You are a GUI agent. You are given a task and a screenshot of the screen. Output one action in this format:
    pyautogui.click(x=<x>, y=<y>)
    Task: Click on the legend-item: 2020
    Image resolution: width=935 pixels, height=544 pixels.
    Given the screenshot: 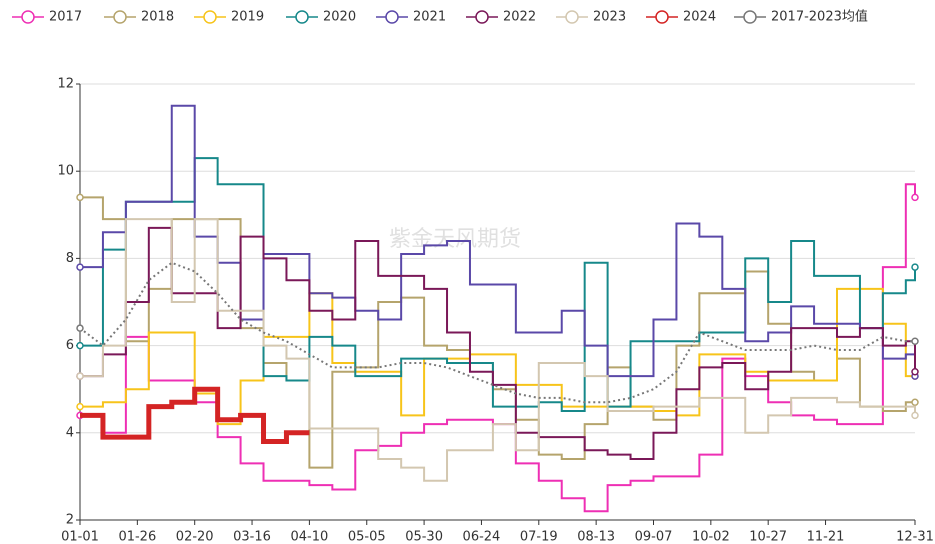 What is the action you would take?
    pyautogui.click(x=321, y=17)
    